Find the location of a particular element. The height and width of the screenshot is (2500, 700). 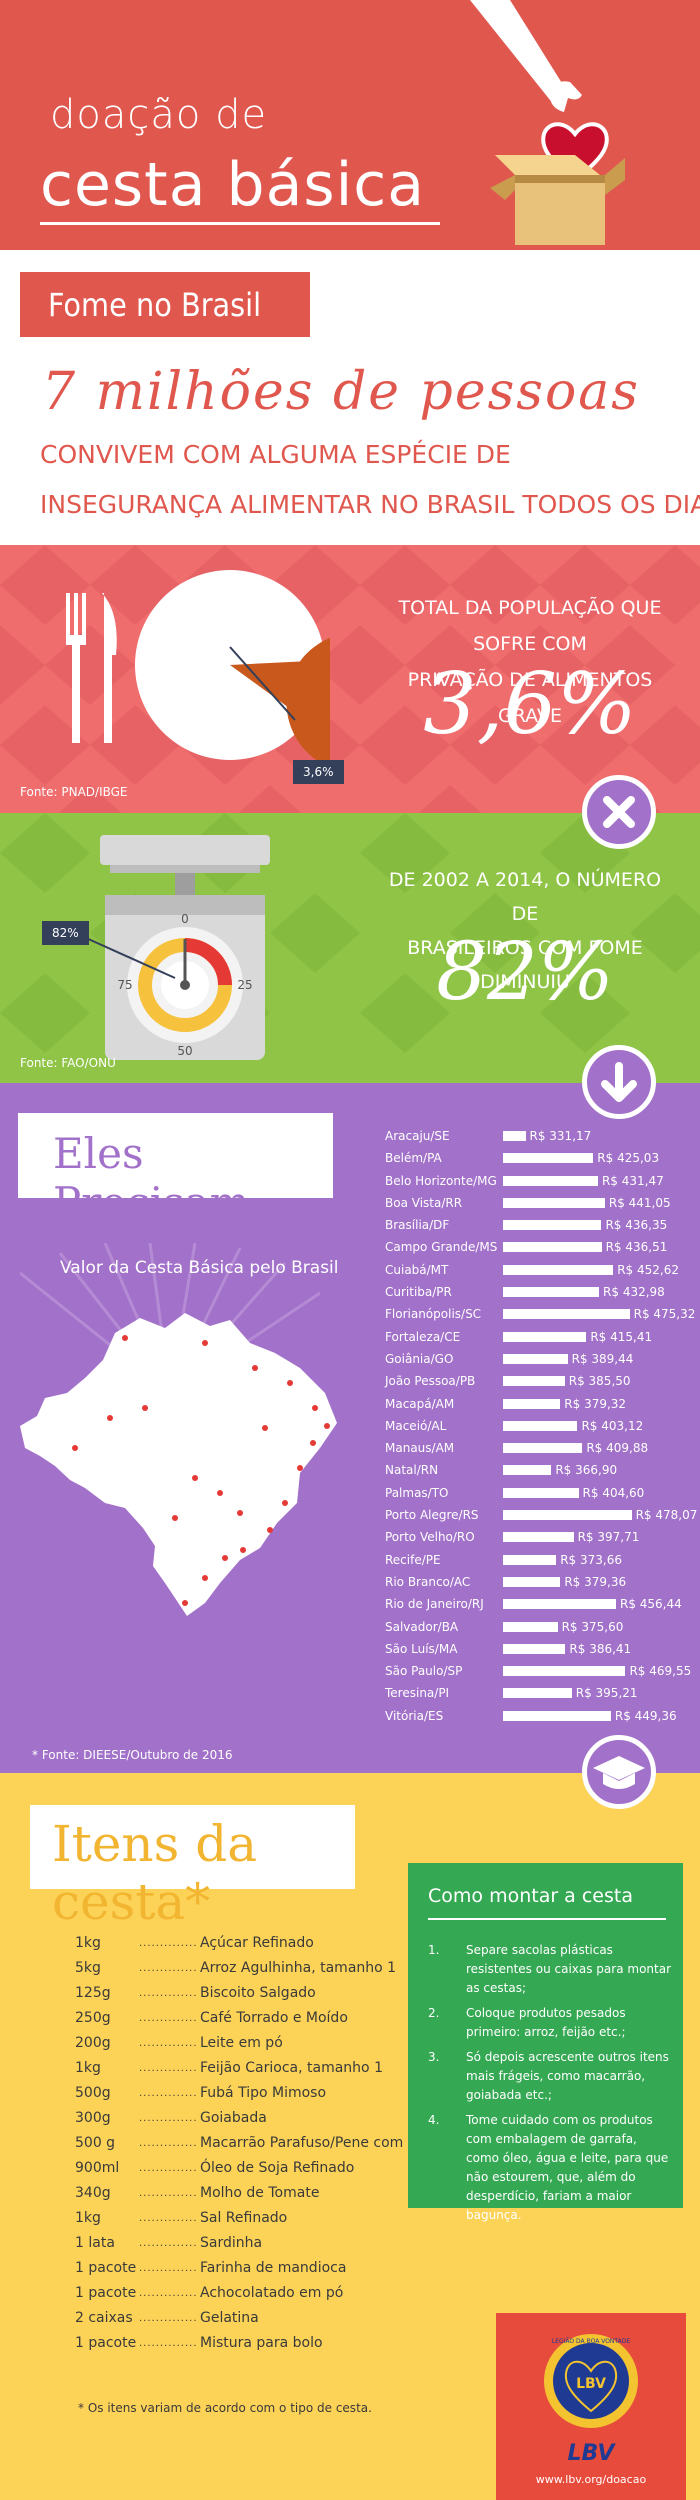

gauge-label-0: 0 is located at coordinates (185, 919).